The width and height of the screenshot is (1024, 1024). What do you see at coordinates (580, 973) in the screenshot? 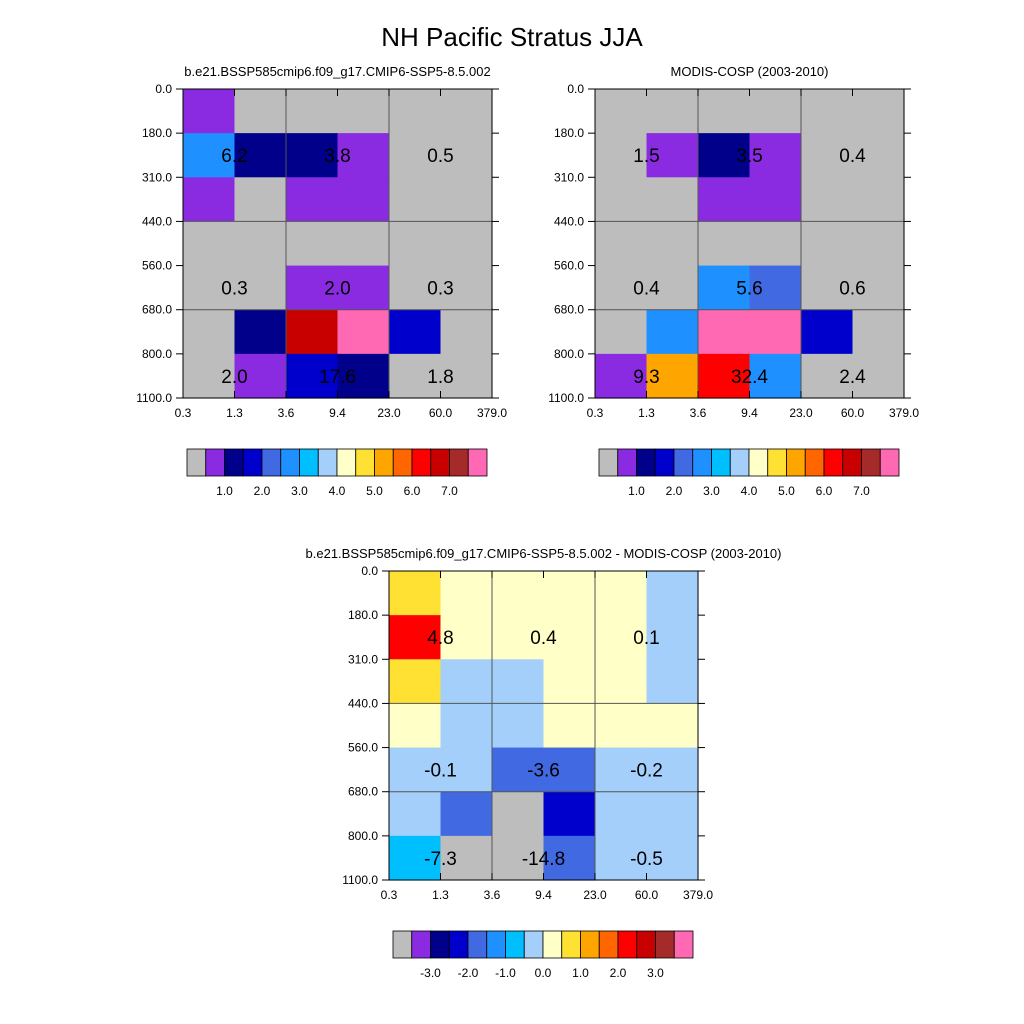
I see `colorbar-label: 1.0` at bounding box center [580, 973].